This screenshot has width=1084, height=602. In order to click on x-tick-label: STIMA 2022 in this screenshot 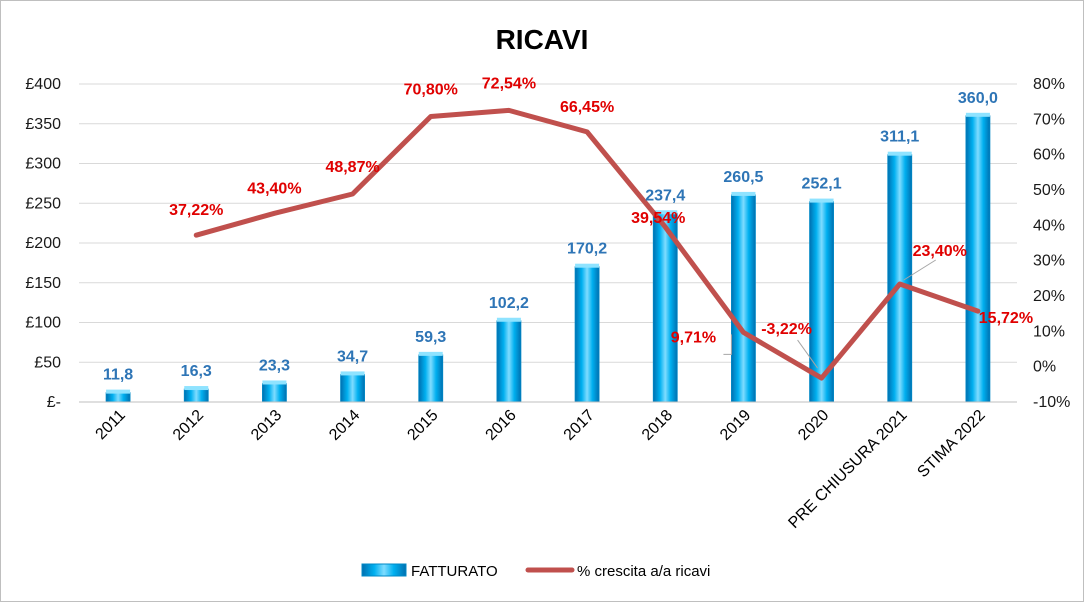, I will do `click(951, 444)`.